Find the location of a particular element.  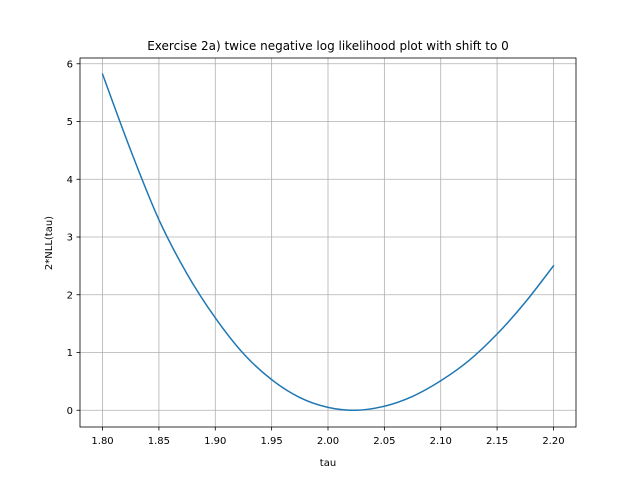

x-tick-label: 2.10 is located at coordinates (441, 441).